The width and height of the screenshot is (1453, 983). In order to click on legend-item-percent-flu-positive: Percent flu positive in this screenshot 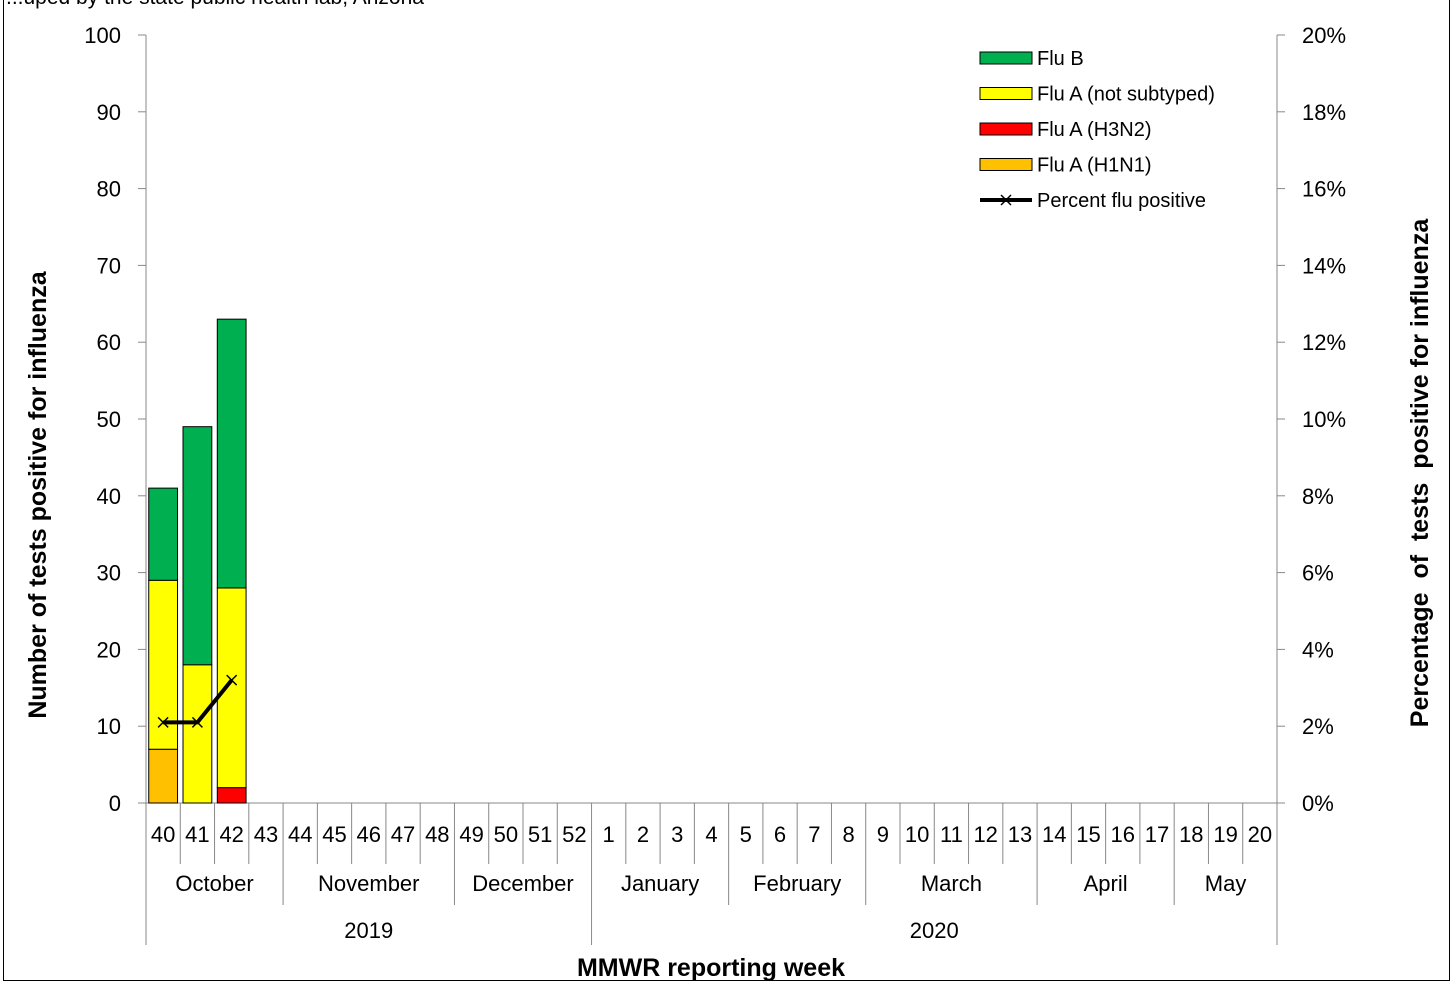, I will do `click(1093, 201)`.